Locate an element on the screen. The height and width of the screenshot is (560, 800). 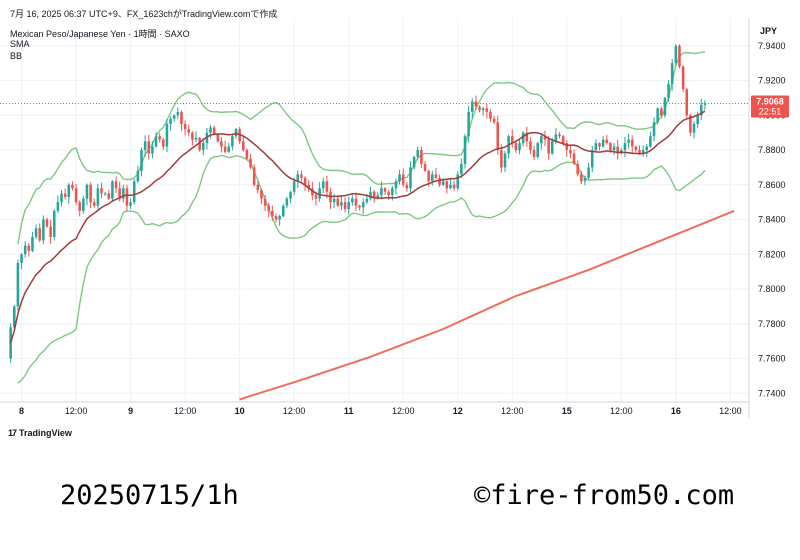
time-tick-label: 12 is located at coordinates (458, 411).